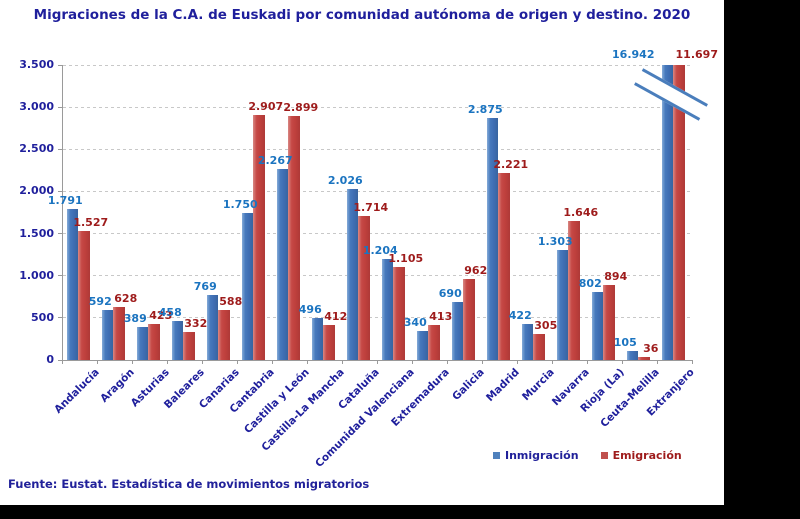 The width and height of the screenshot is (800, 519). What do you see at coordinates (65, 201) in the screenshot?
I see `bar-value-label: 1.791` at bounding box center [65, 201].